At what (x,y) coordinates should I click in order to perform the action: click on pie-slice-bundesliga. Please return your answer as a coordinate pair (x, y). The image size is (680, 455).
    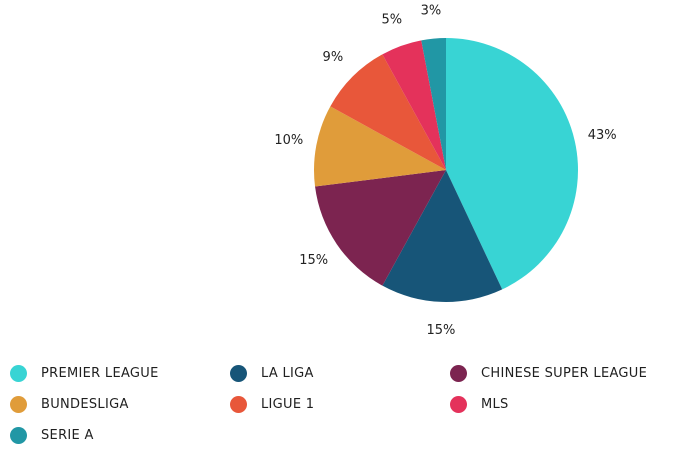
    Looking at the image, I should click on (380, 146).